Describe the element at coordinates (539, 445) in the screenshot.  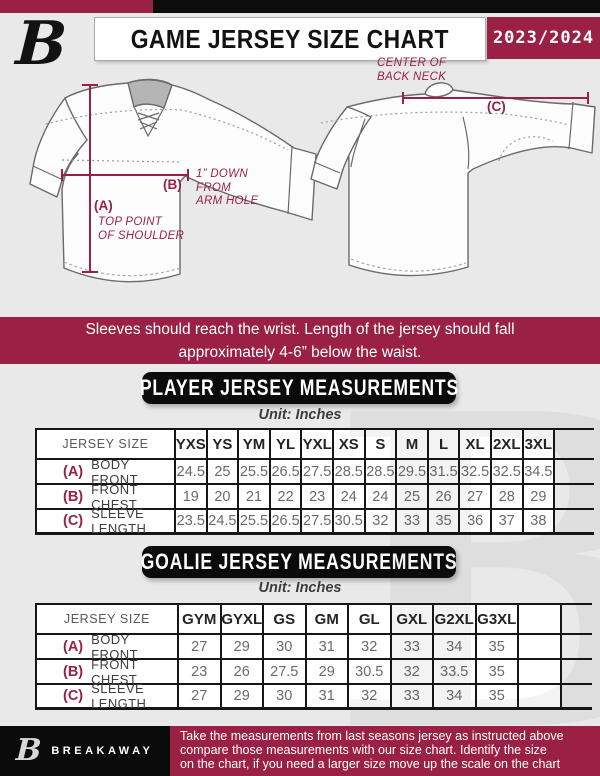
I see `column-header-cell: 3XL` at that location.